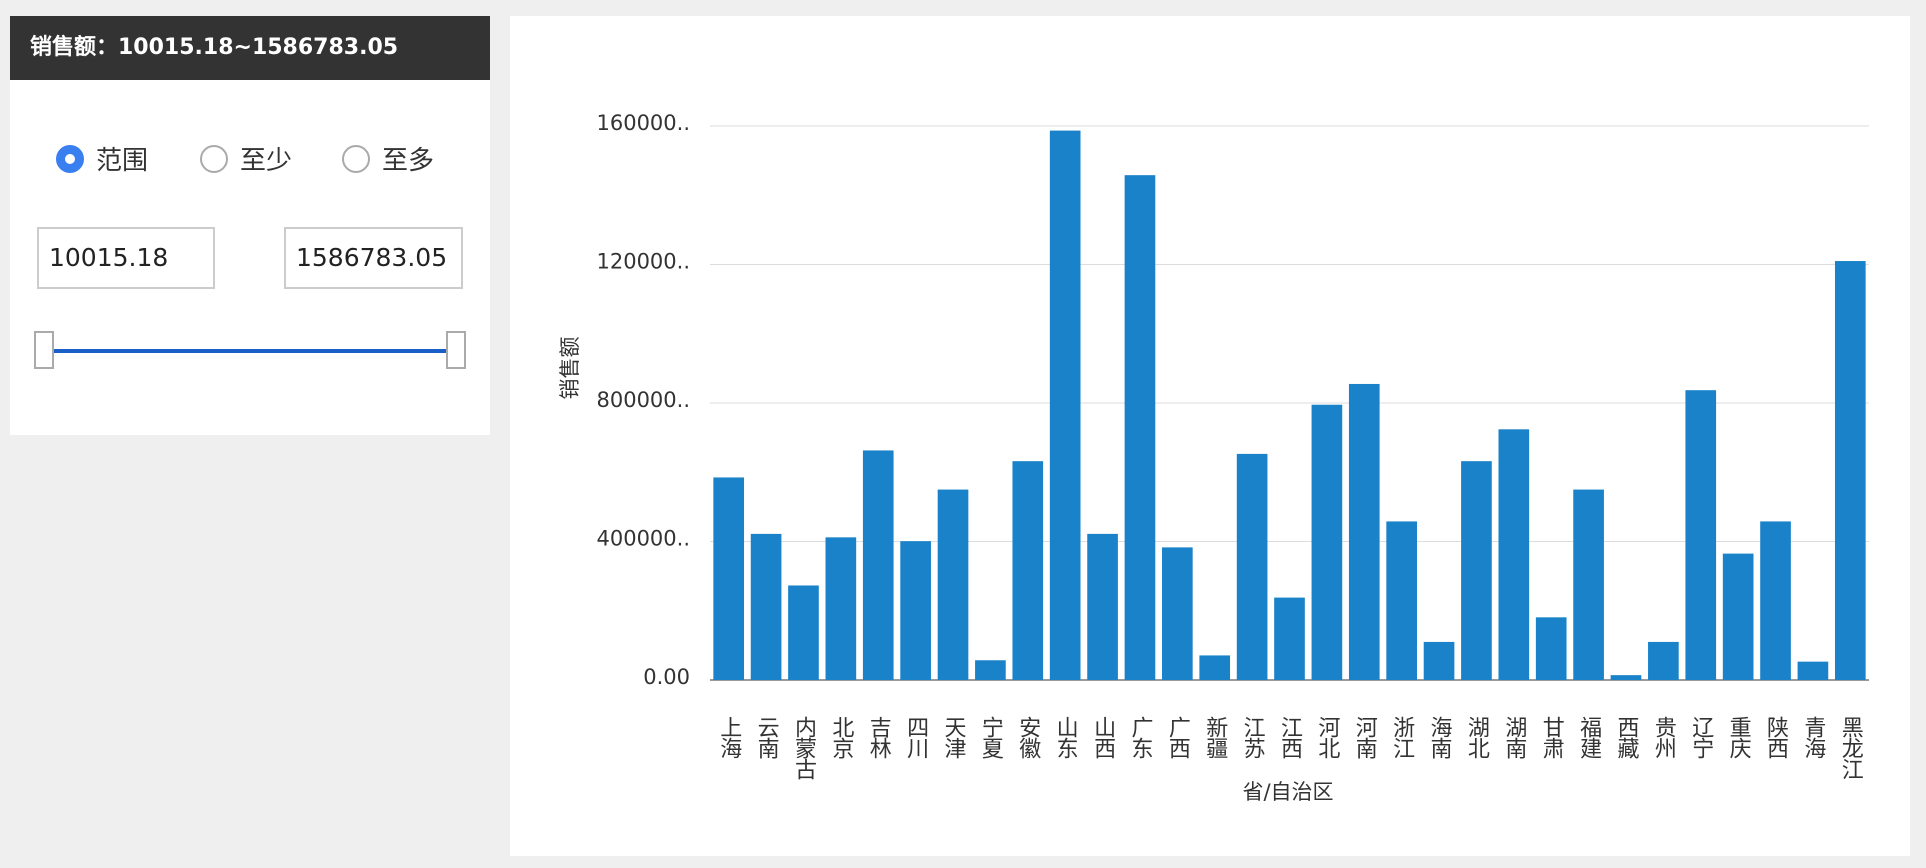  Describe the element at coordinates (1813, 737) in the screenshot. I see `x-tick-label: 青海` at that location.